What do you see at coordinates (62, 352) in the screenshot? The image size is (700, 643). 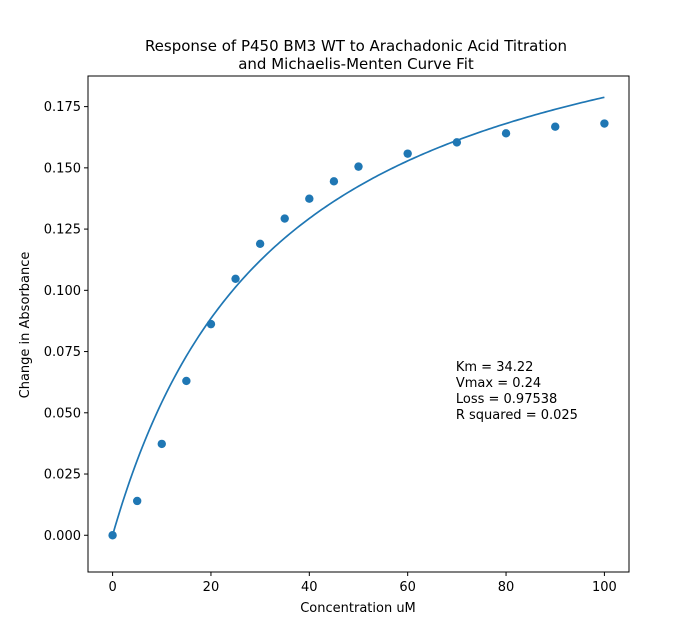 I see `y-tick-label: 0.075` at bounding box center [62, 352].